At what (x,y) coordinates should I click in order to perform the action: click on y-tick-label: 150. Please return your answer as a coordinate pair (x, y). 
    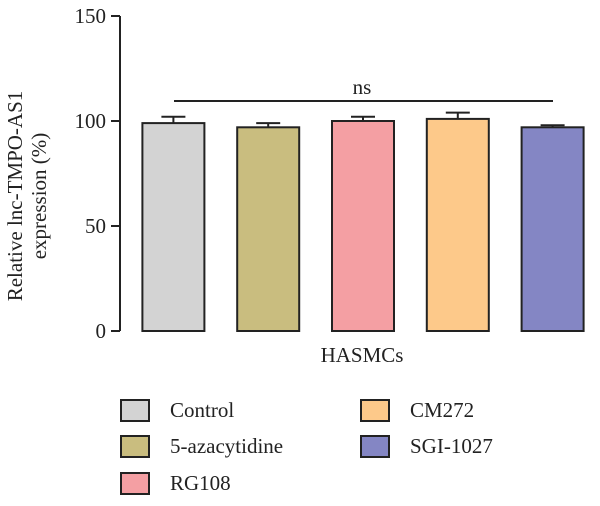
    Looking at the image, I should click on (91, 16).